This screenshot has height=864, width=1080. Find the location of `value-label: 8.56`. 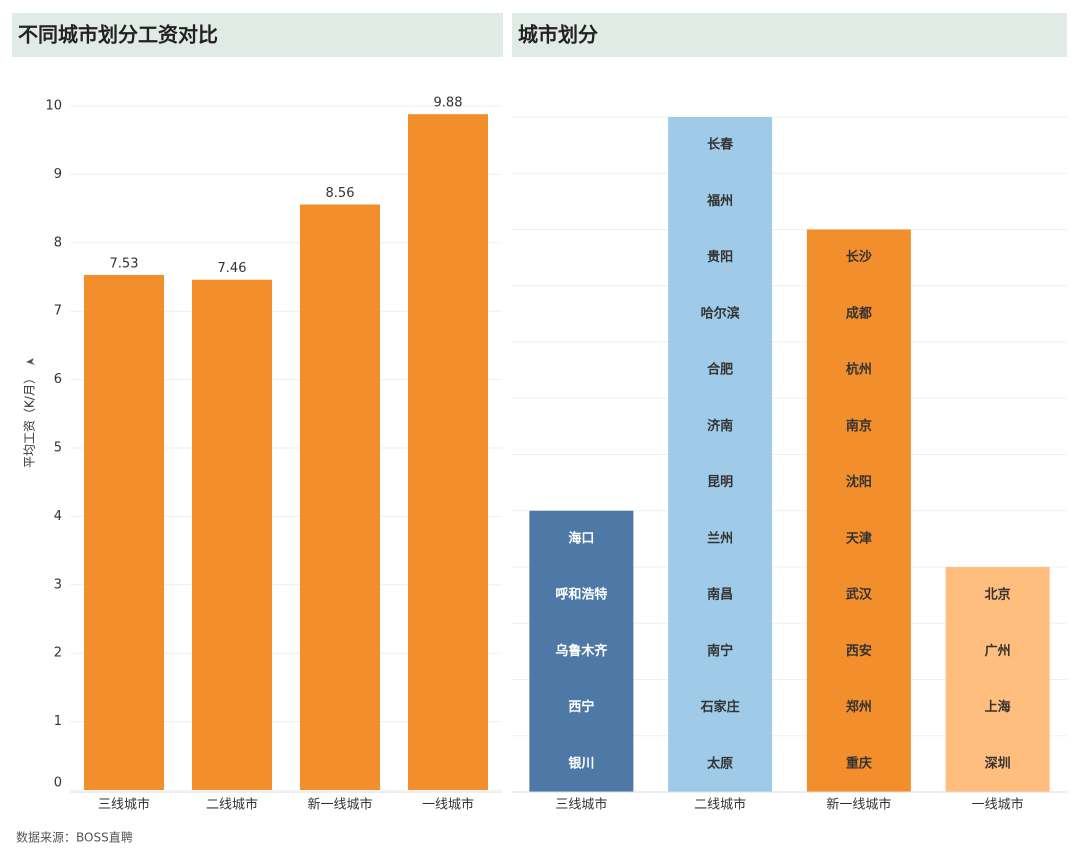

value-label: 8.56 is located at coordinates (340, 193).